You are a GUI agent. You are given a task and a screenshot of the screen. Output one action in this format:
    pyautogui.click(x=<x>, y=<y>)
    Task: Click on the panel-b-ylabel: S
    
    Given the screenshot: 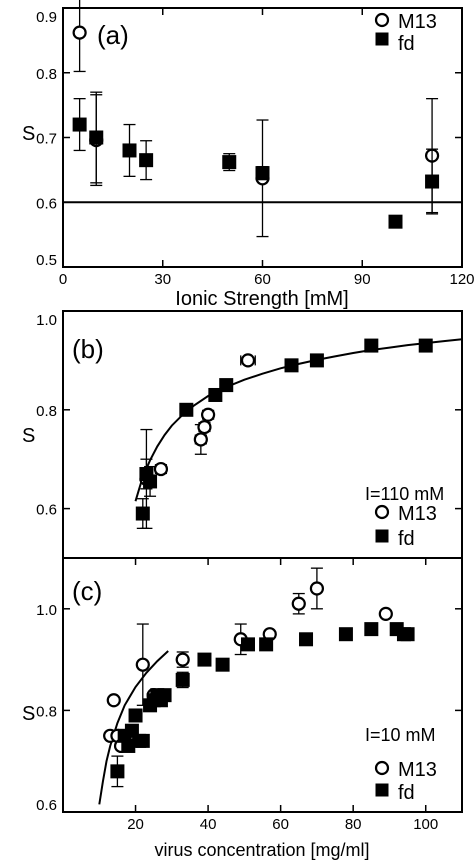 What is the action you would take?
    pyautogui.click(x=28, y=436)
    